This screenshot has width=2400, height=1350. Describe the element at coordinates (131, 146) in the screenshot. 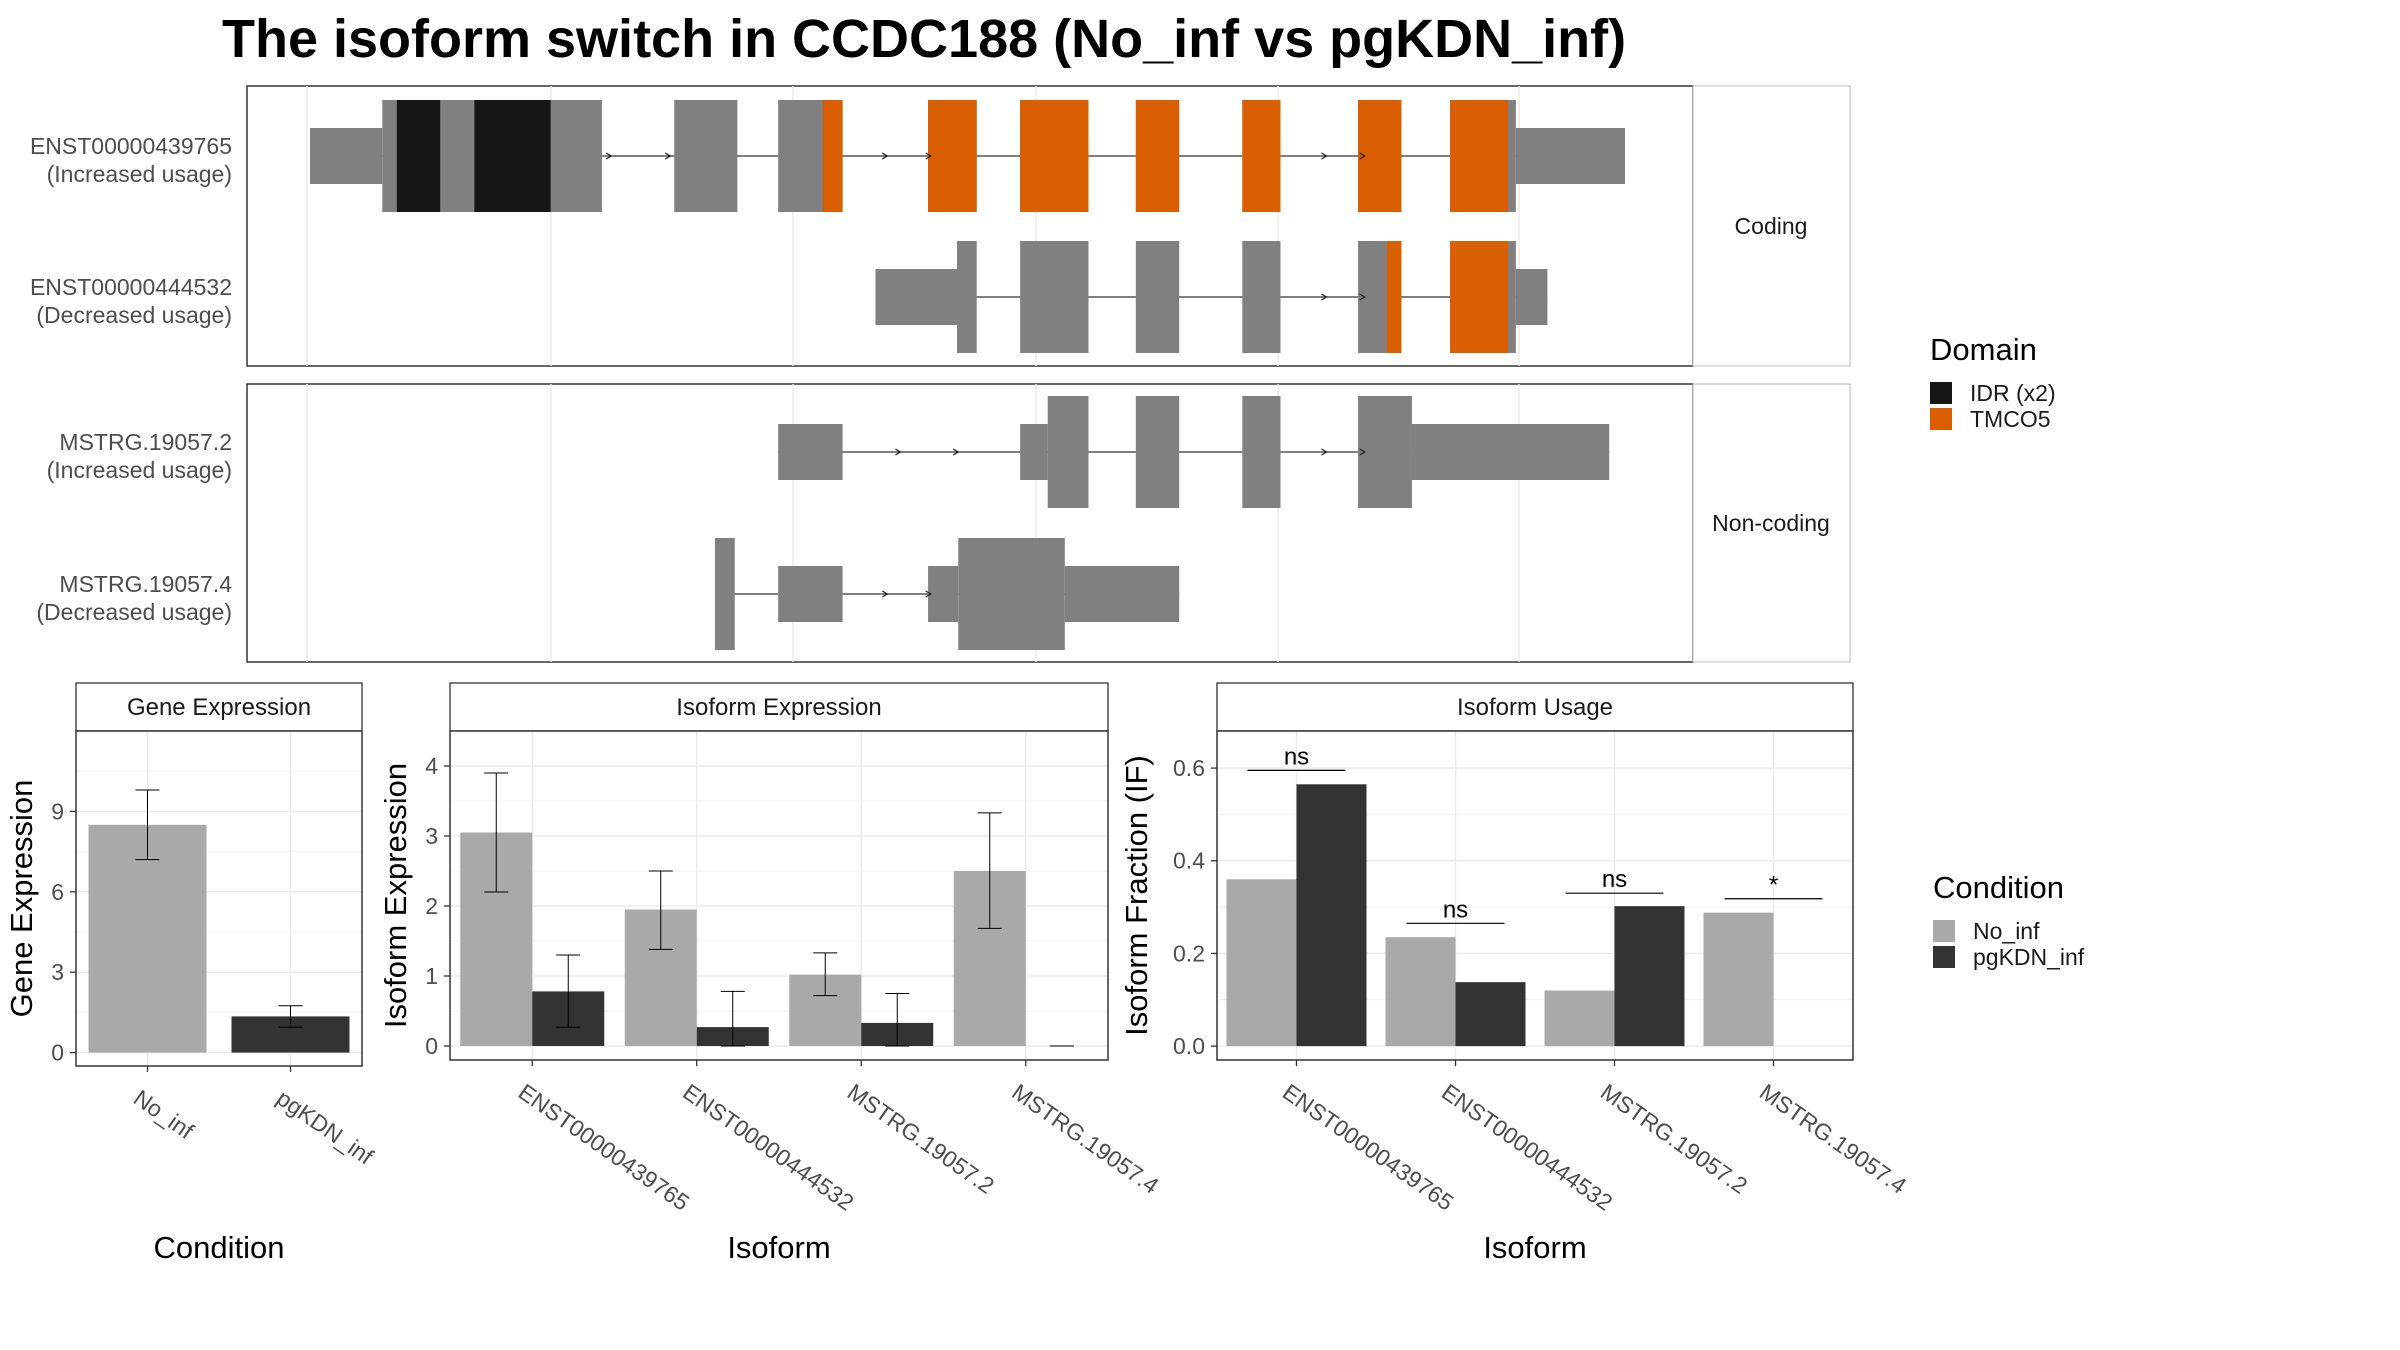

I see `transcript-name: ENST00000439765` at that location.